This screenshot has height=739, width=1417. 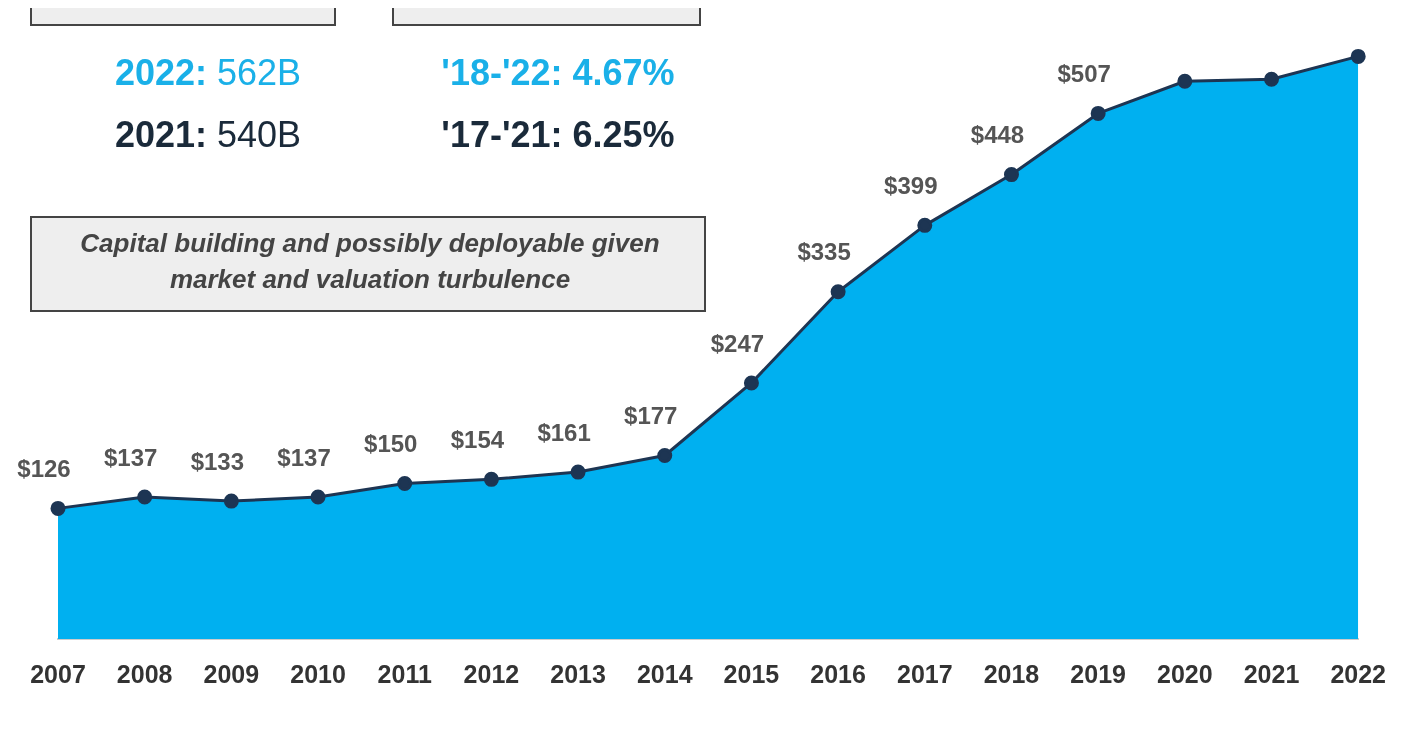 I want to click on x-tick-label: 2009, so click(x=231, y=673).